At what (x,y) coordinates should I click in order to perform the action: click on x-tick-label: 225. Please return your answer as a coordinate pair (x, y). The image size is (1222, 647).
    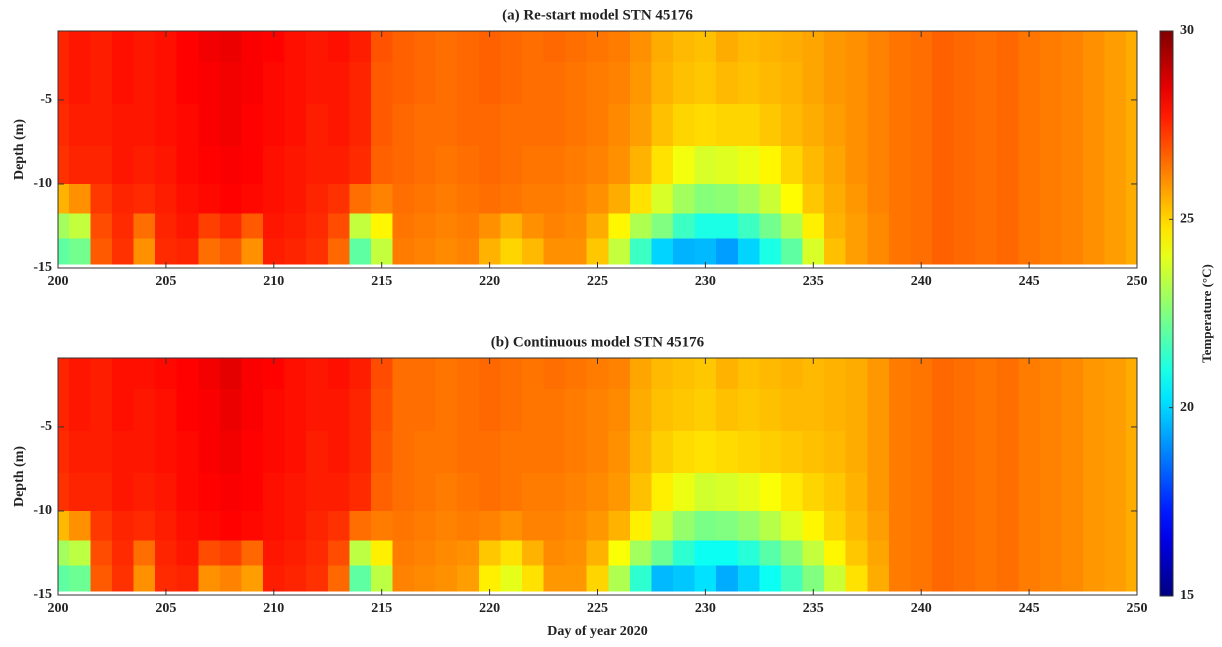
    Looking at the image, I should click on (597, 281).